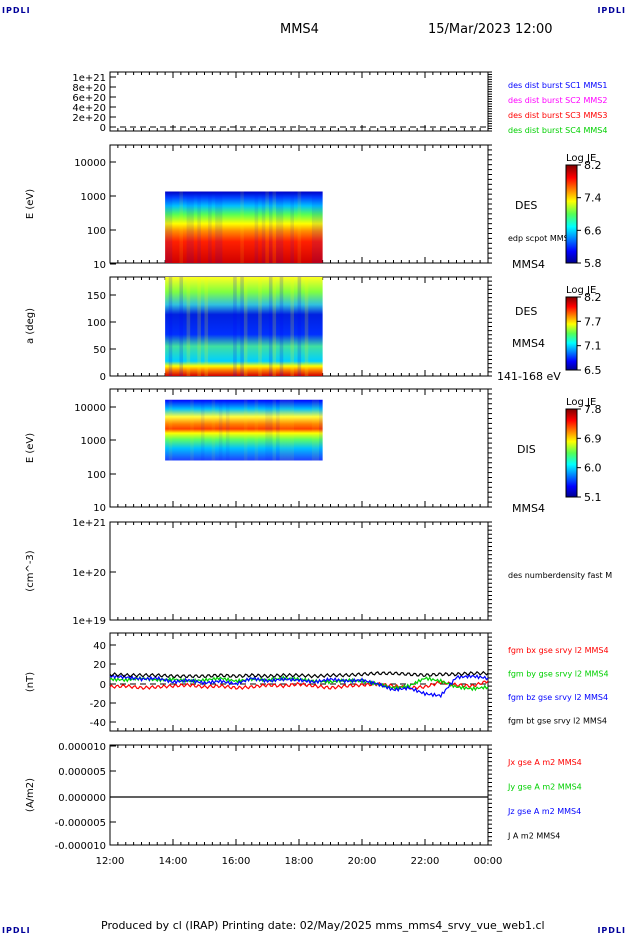 This screenshot has width=630, height=935. What do you see at coordinates (526, 449) in the screenshot?
I see `panel-side-label: DIS` at bounding box center [526, 449].